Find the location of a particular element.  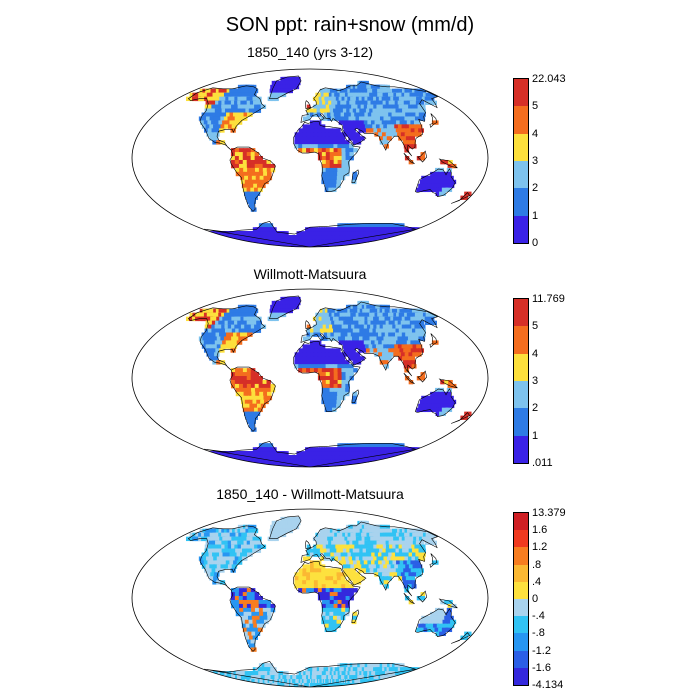

map-diff is located at coordinates (310, 598).